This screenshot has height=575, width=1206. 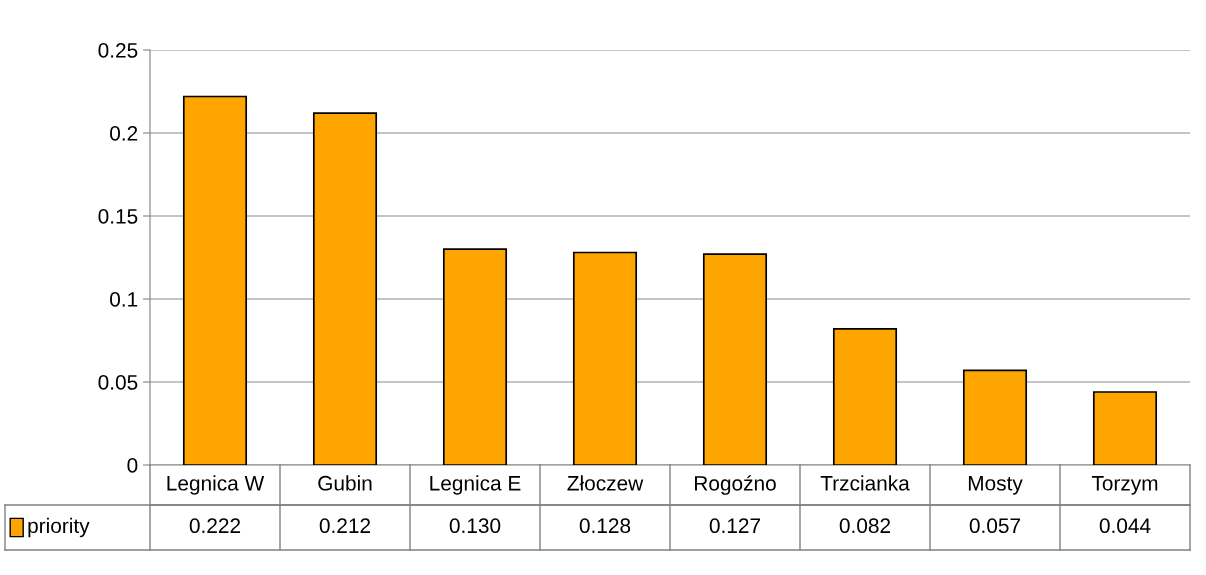 What do you see at coordinates (995, 485) in the screenshot?
I see `x-tick-label: Mosty` at bounding box center [995, 485].